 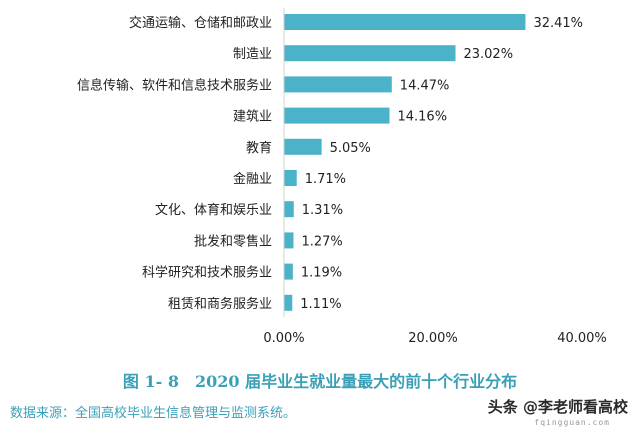 I want to click on value-label: 14.47%, so click(x=425, y=85).